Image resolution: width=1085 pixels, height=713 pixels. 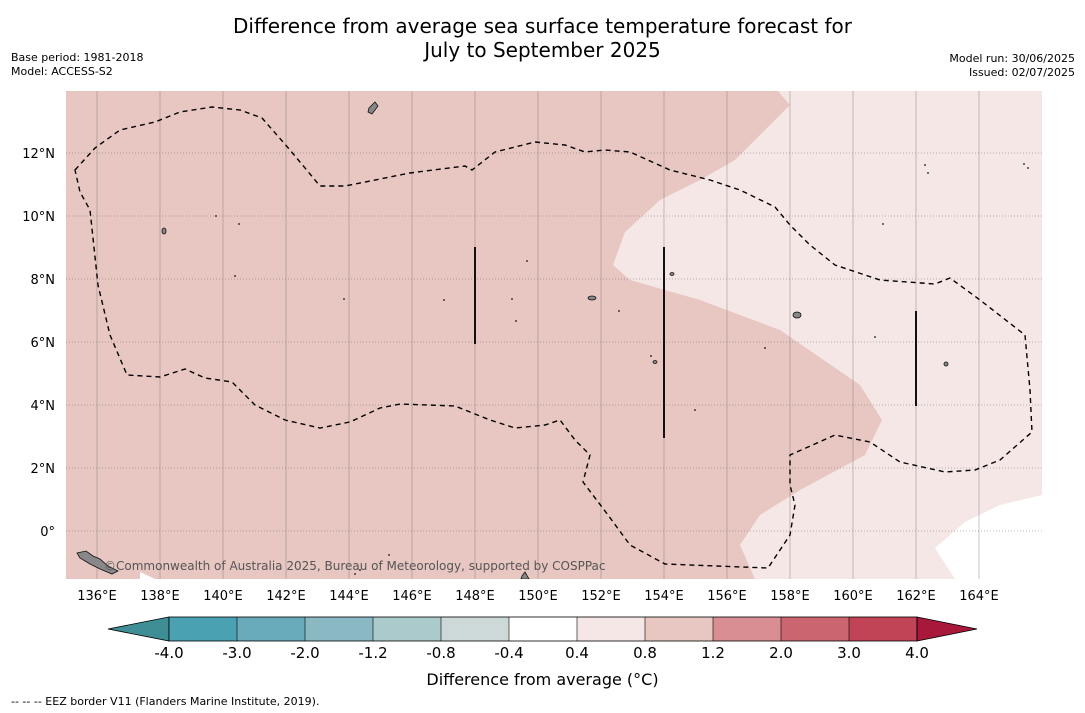 I want to click on island-east, so click(x=797, y=315).